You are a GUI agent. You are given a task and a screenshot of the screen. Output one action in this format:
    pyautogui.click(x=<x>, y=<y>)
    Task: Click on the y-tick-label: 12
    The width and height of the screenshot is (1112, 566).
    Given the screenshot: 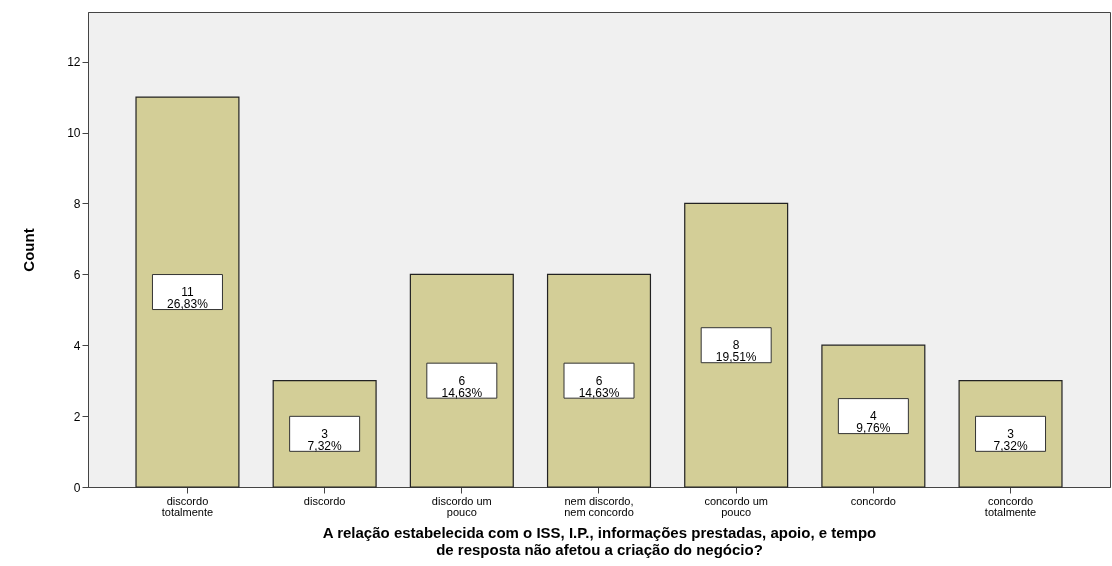 What is the action you would take?
    pyautogui.click(x=74, y=62)
    